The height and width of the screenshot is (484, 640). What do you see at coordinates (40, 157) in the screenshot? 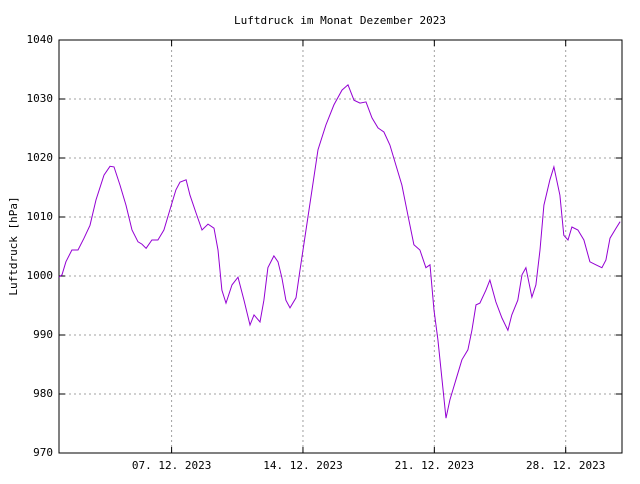
I see `y-tick-label: 1020` at bounding box center [40, 157].